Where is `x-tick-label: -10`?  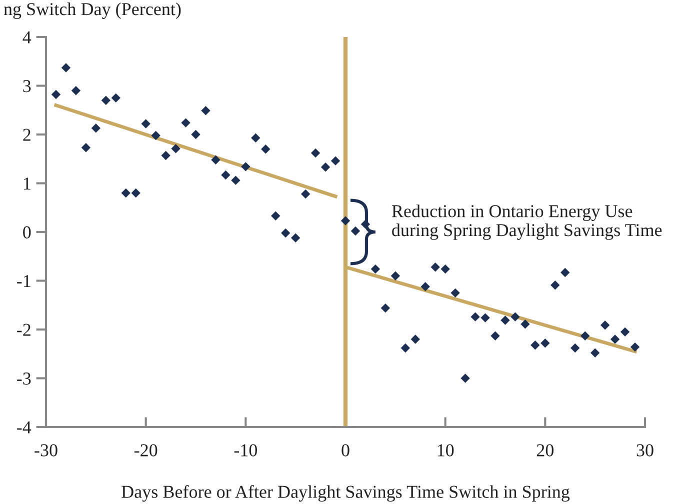 x-tick-label: -10 is located at coordinates (246, 450).